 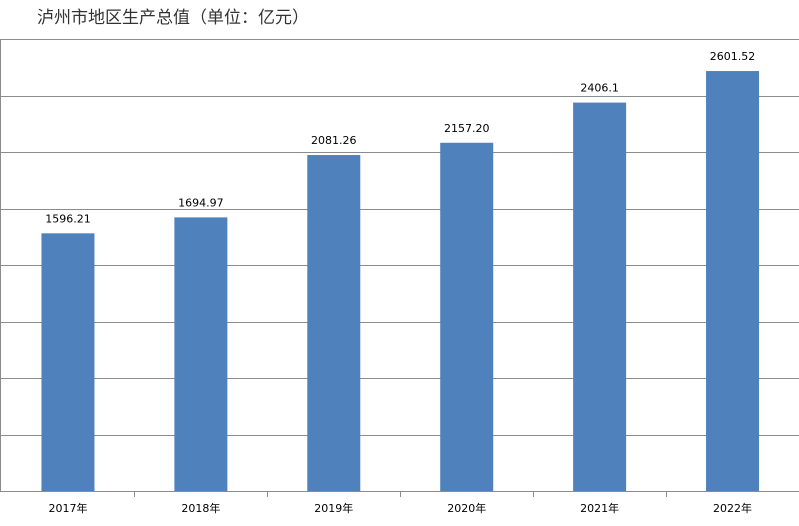 What do you see at coordinates (201, 202) in the screenshot?
I see `value-label: 1694.97` at bounding box center [201, 202].